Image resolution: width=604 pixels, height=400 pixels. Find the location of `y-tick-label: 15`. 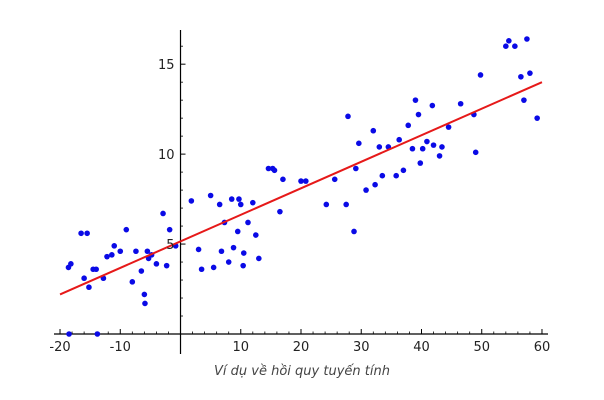

y-tick-label: 15 is located at coordinates (166, 65).